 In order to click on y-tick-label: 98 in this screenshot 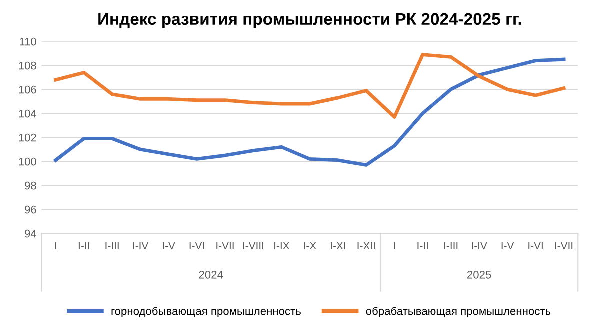, I will do `click(30, 186)`.